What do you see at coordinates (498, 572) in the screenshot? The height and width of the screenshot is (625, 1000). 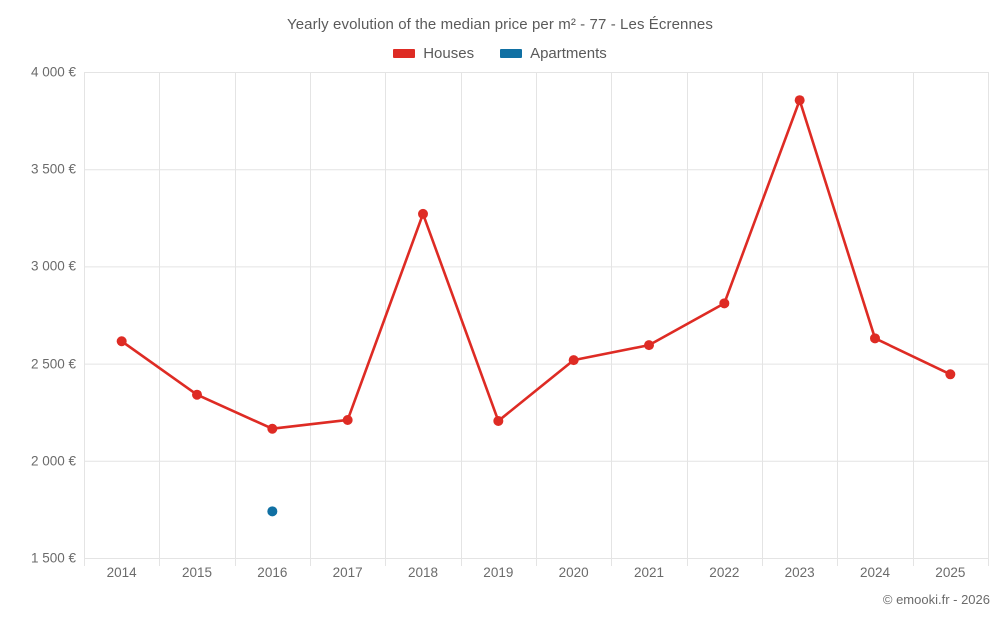 I see `x-tick-label: 2019` at bounding box center [498, 572].